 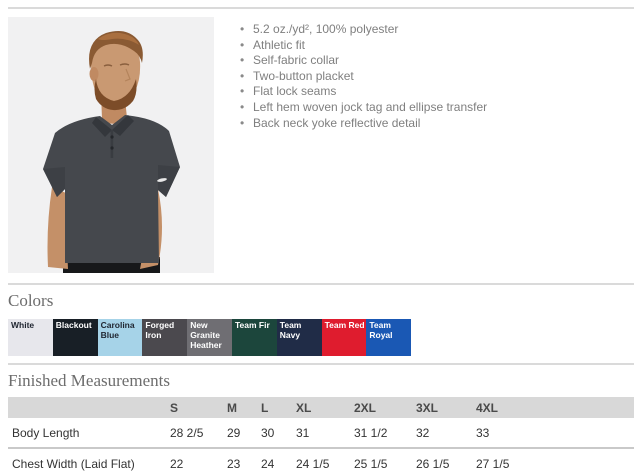 What do you see at coordinates (254, 337) in the screenshot?
I see `color-swatch-team-fir: Team Fir` at bounding box center [254, 337].